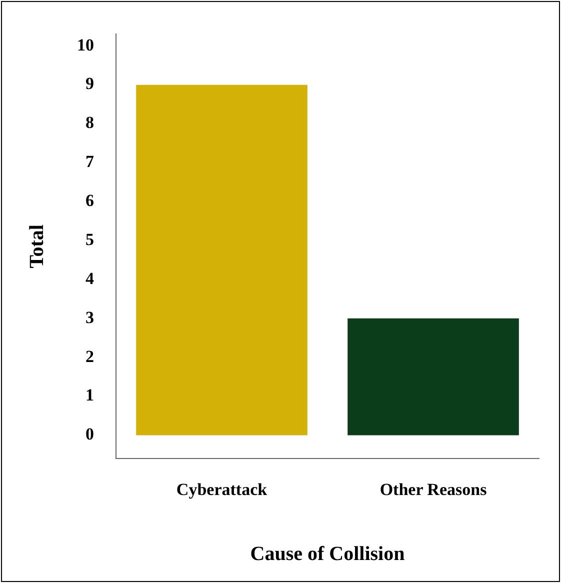 Image resolution: width=561 pixels, height=583 pixels. What do you see at coordinates (90, 84) in the screenshot?
I see `y-tick-label: 9` at bounding box center [90, 84].